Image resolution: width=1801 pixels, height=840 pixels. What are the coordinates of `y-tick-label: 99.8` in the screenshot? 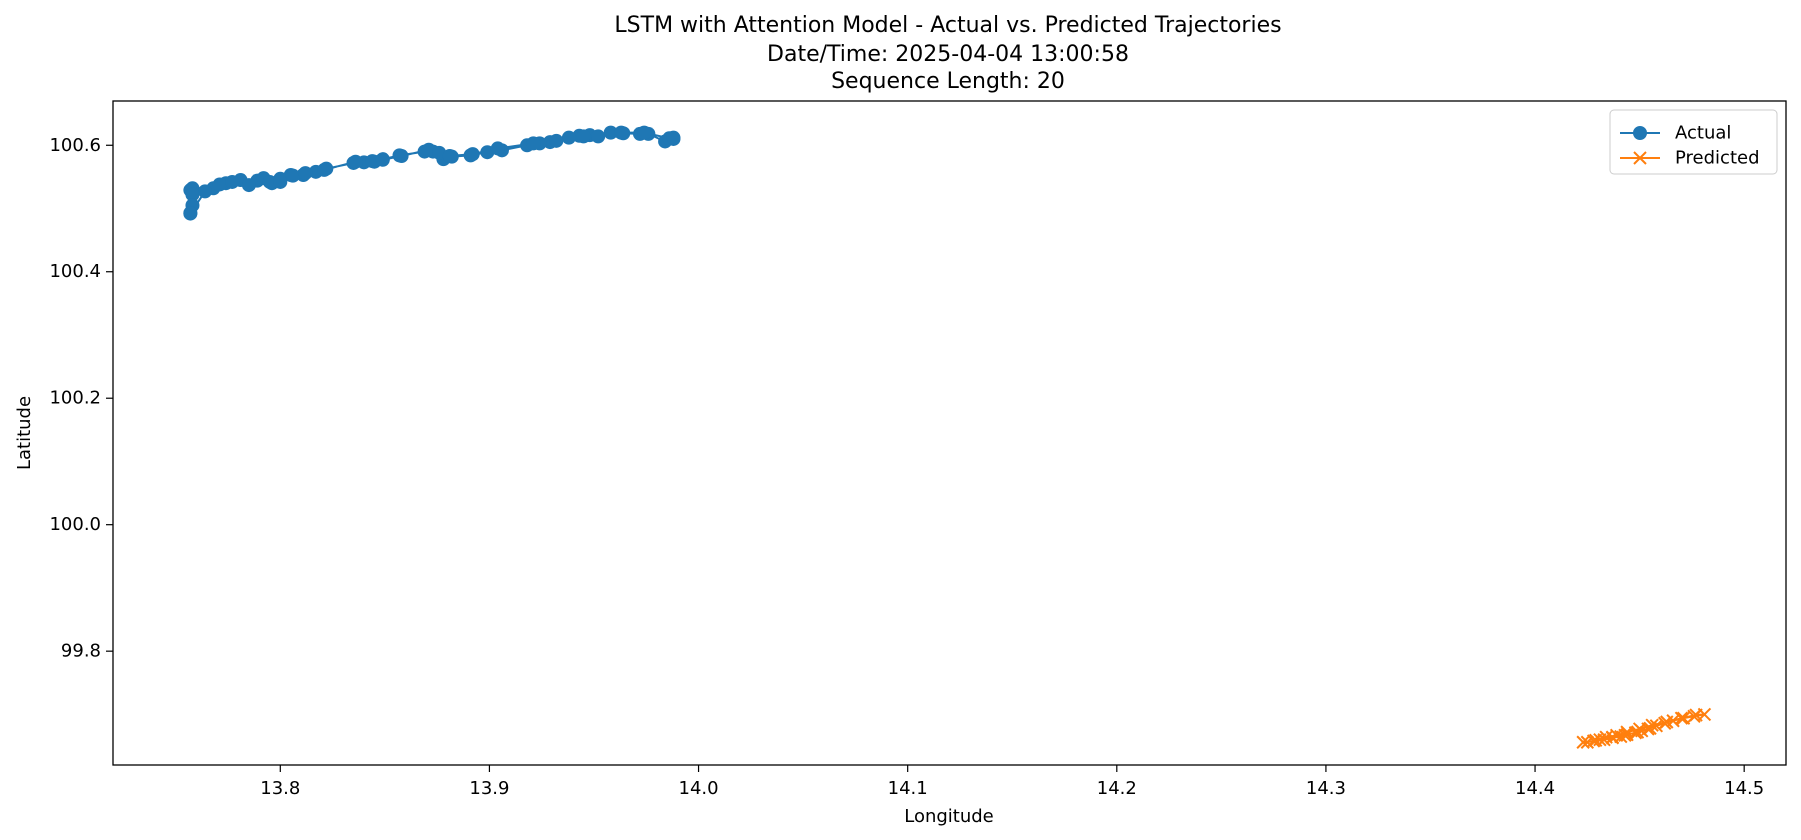 It's located at (81, 651).